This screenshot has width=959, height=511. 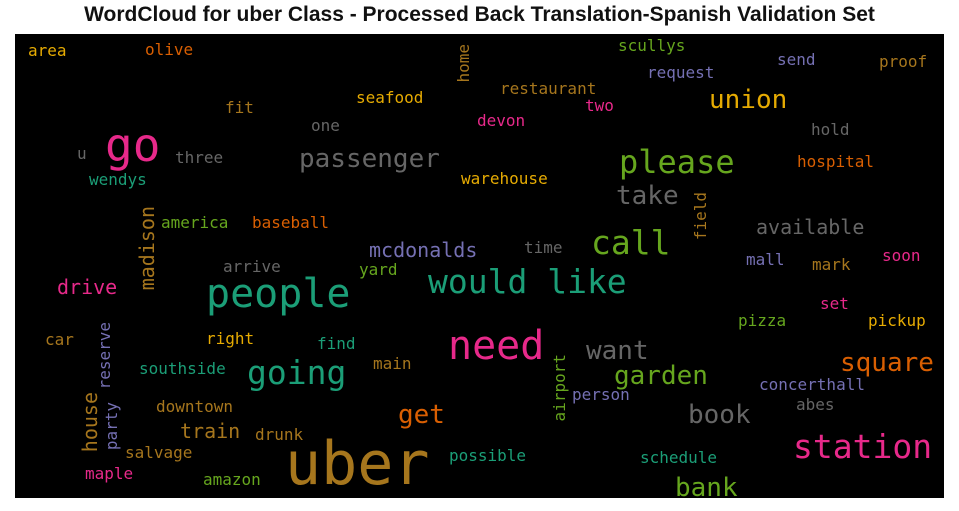 What do you see at coordinates (47, 50) in the screenshot?
I see `word-area: area` at bounding box center [47, 50].